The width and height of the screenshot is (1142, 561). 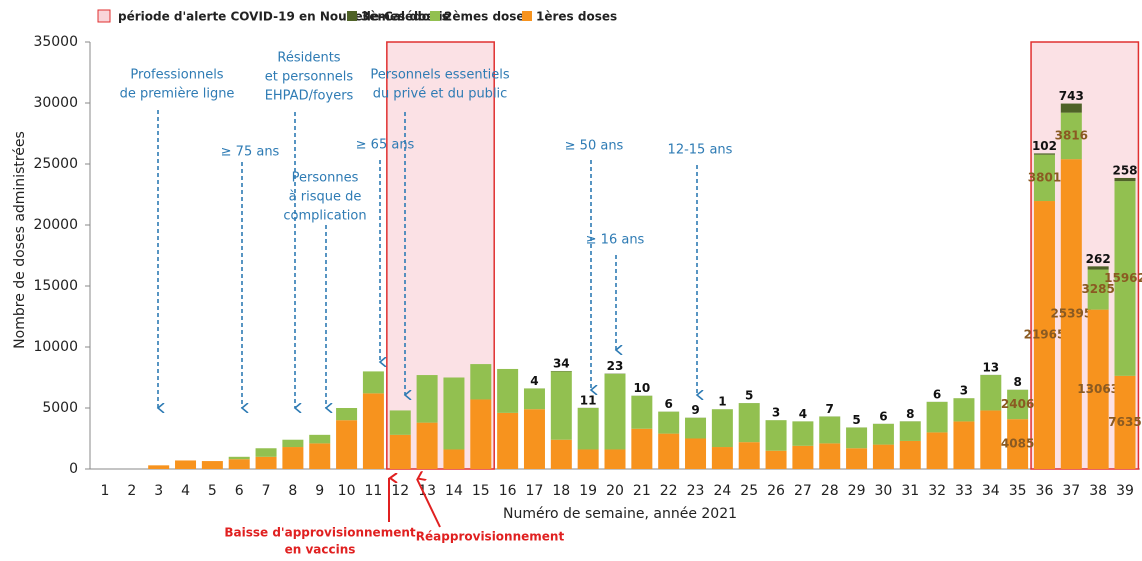 I want to click on x-tick-label: 34, so click(x=991, y=491).